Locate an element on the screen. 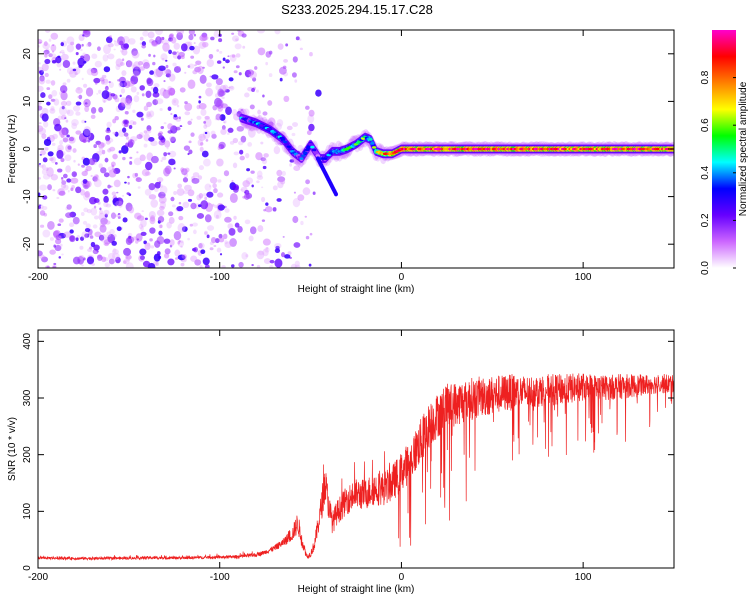  x-tick-label: 100 is located at coordinates (583, 277).